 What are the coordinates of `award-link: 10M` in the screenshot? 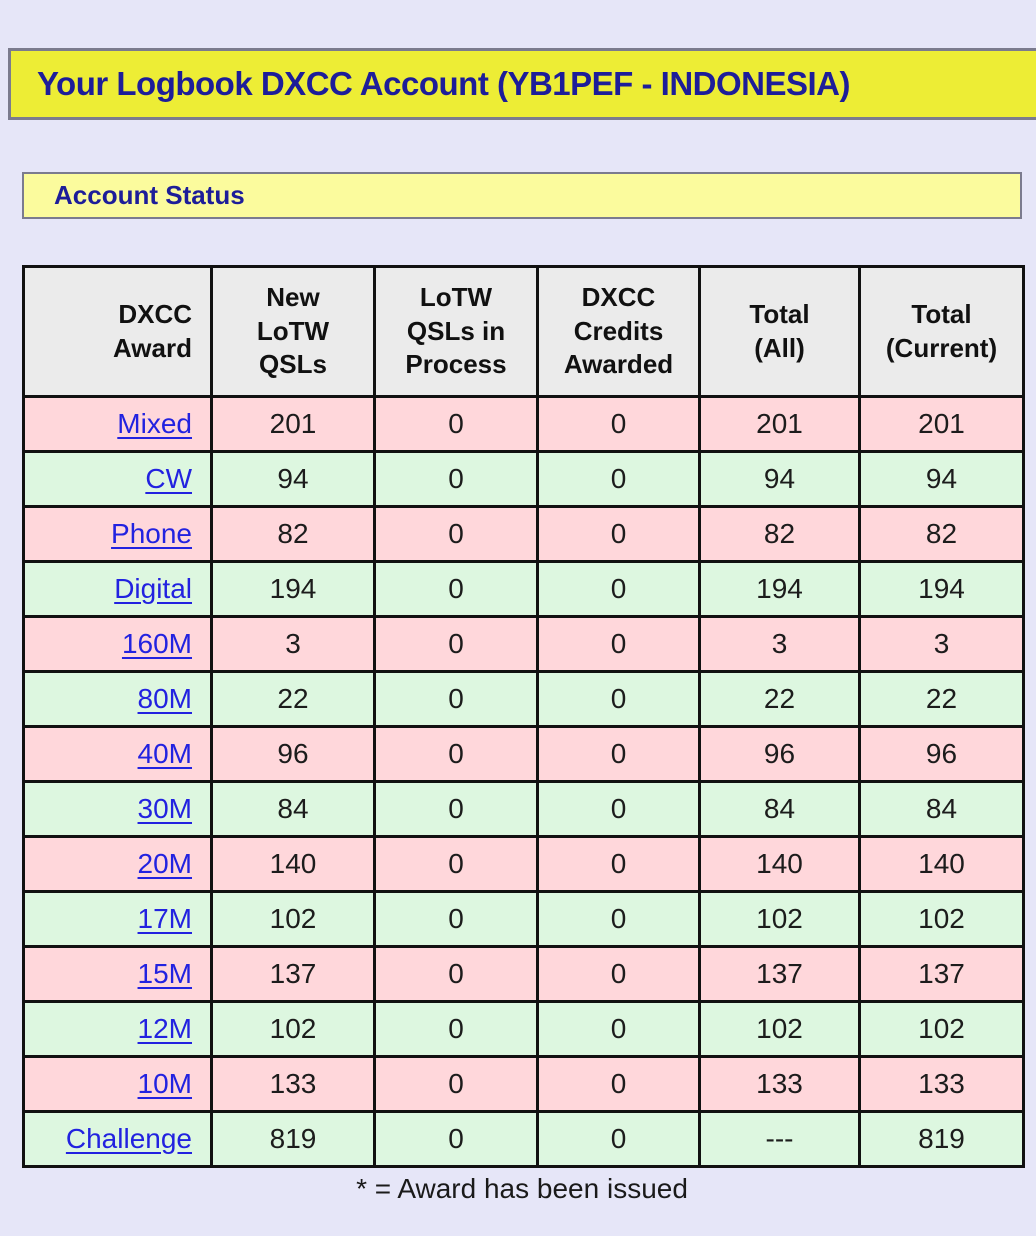 It's located at (164, 1083).